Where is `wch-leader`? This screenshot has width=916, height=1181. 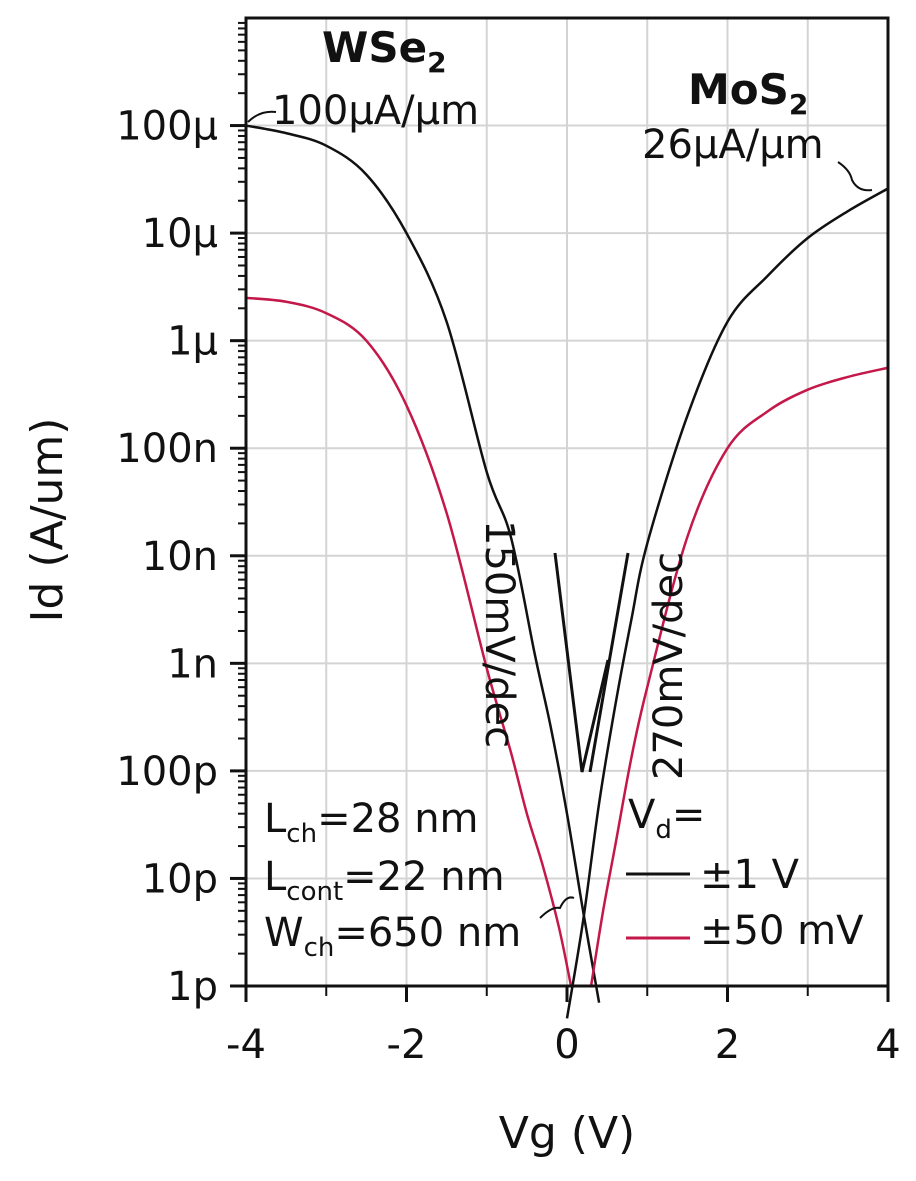 wch-leader is located at coordinates (557, 907).